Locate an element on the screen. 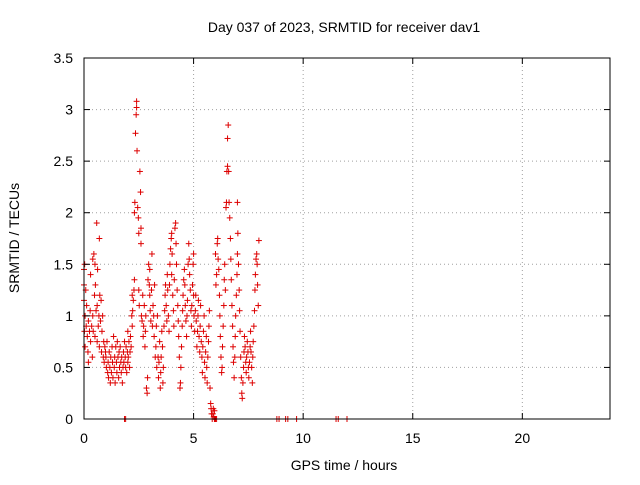 The width and height of the screenshot is (640, 485). y-tick-label: 3 is located at coordinates (69, 110).